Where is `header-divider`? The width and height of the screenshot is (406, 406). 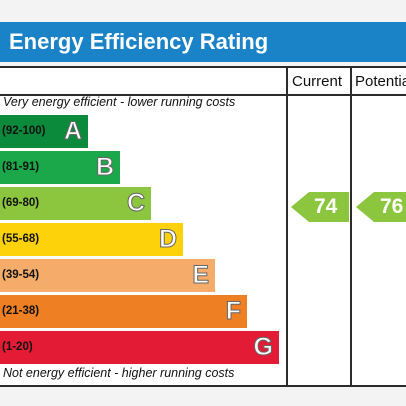
header-divider is located at coordinates (203, 95).